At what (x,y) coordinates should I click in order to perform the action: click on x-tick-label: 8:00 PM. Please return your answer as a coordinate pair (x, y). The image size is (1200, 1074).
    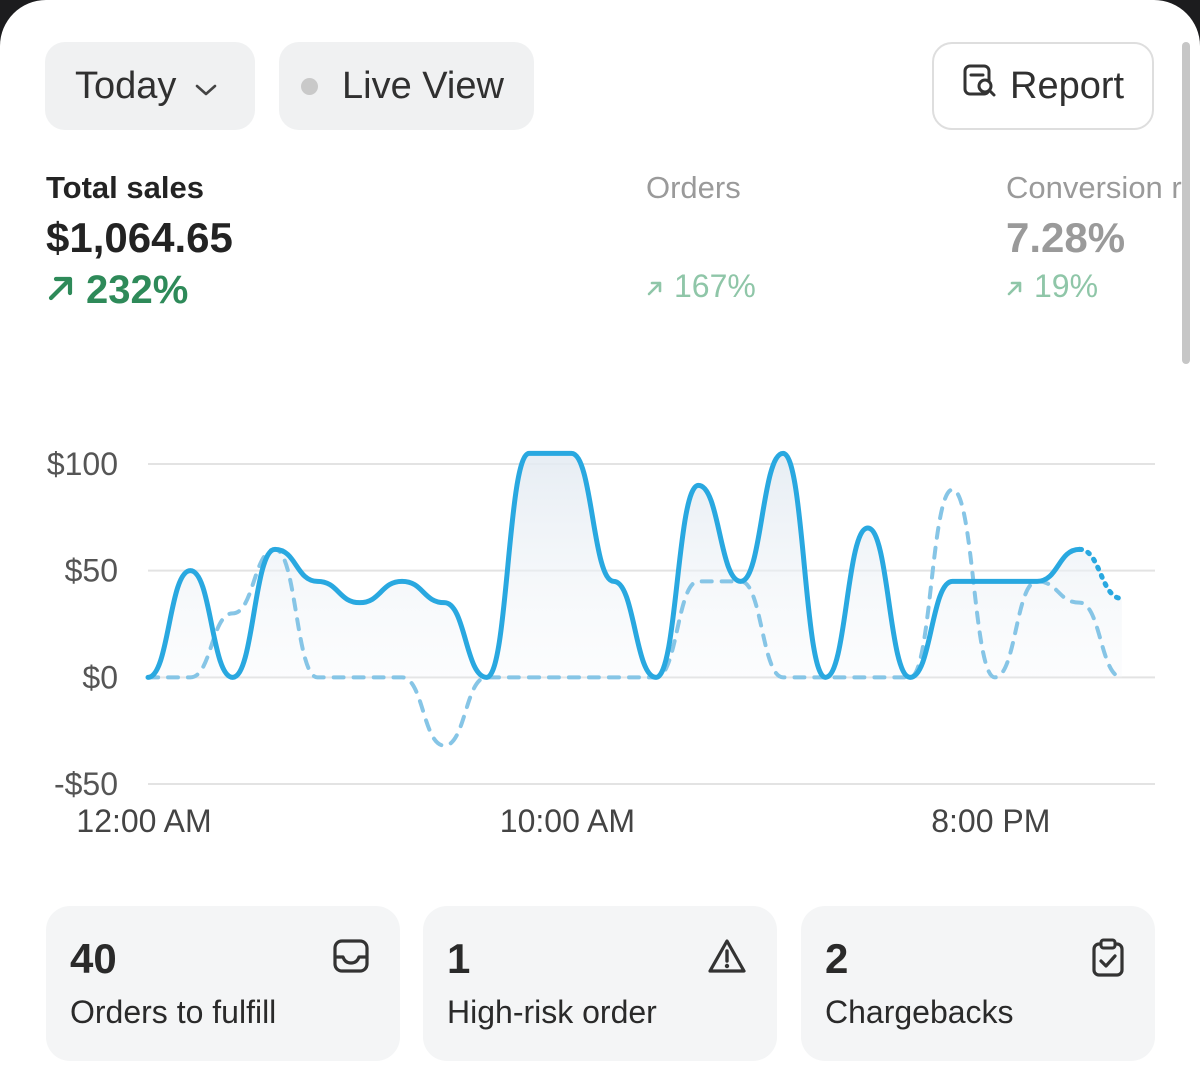
    Looking at the image, I should click on (990, 821).